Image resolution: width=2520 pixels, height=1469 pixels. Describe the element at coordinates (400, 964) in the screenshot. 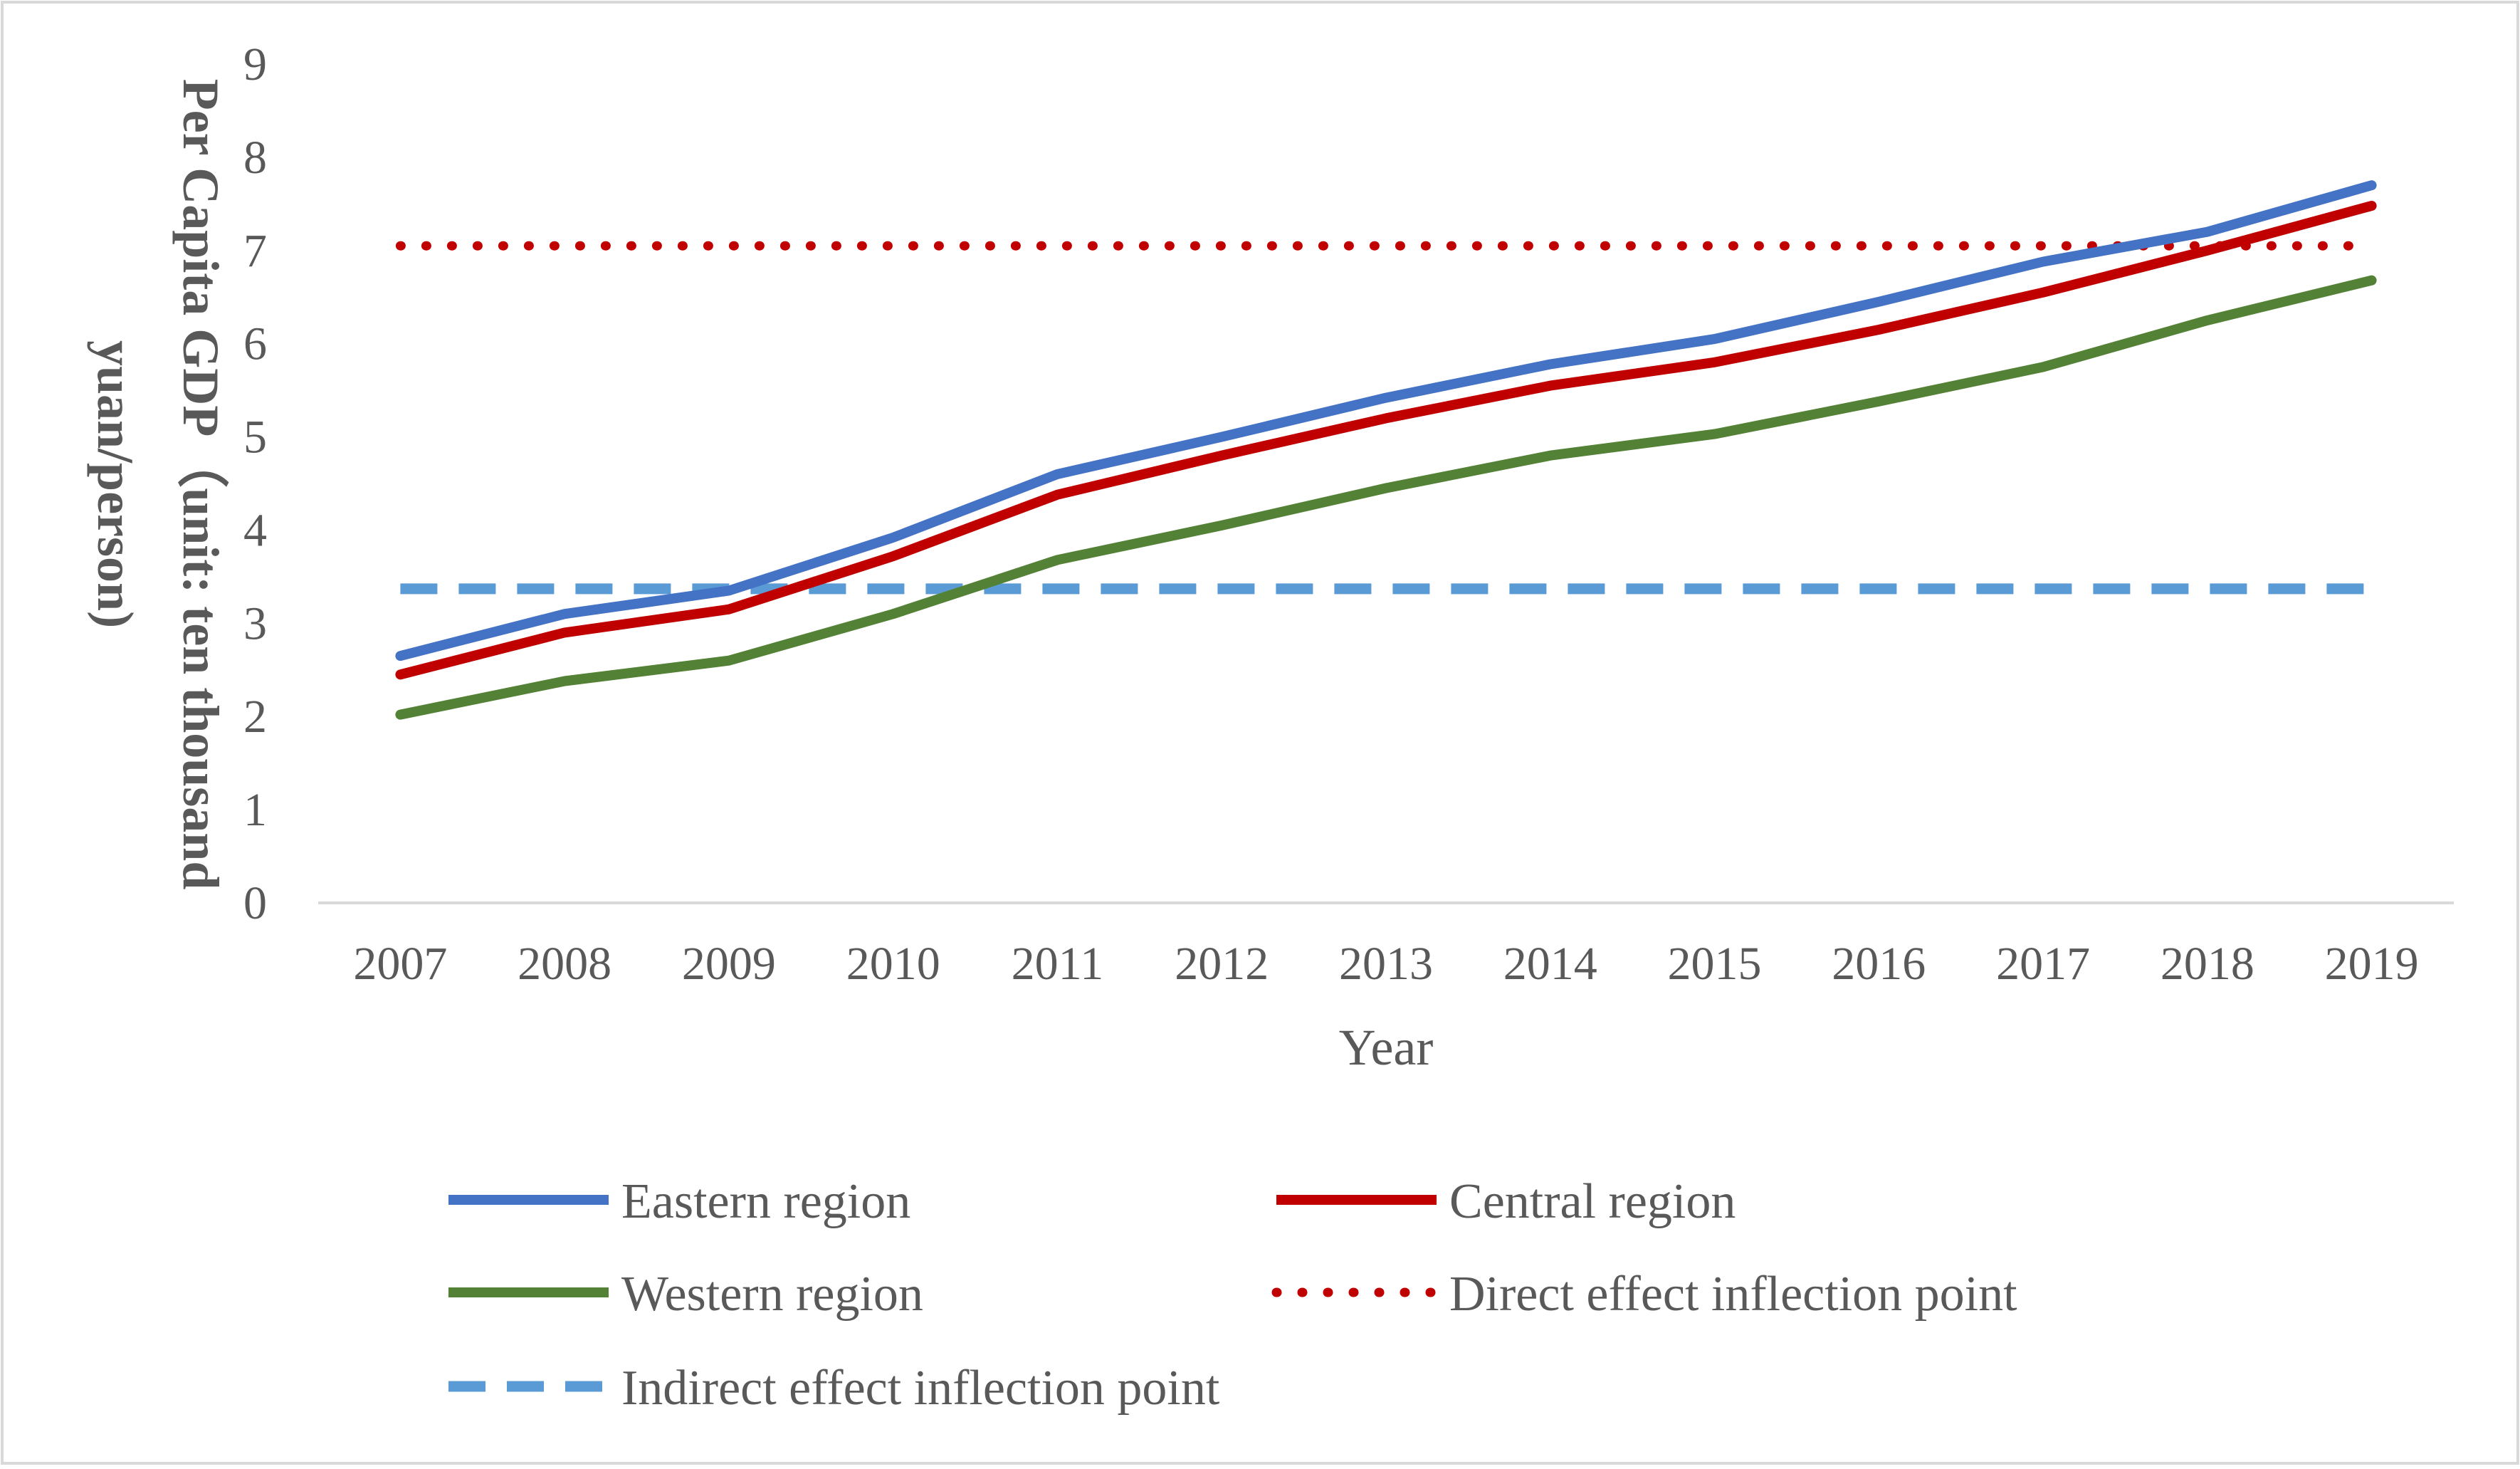

I see `x-tick-label: 2007` at that location.